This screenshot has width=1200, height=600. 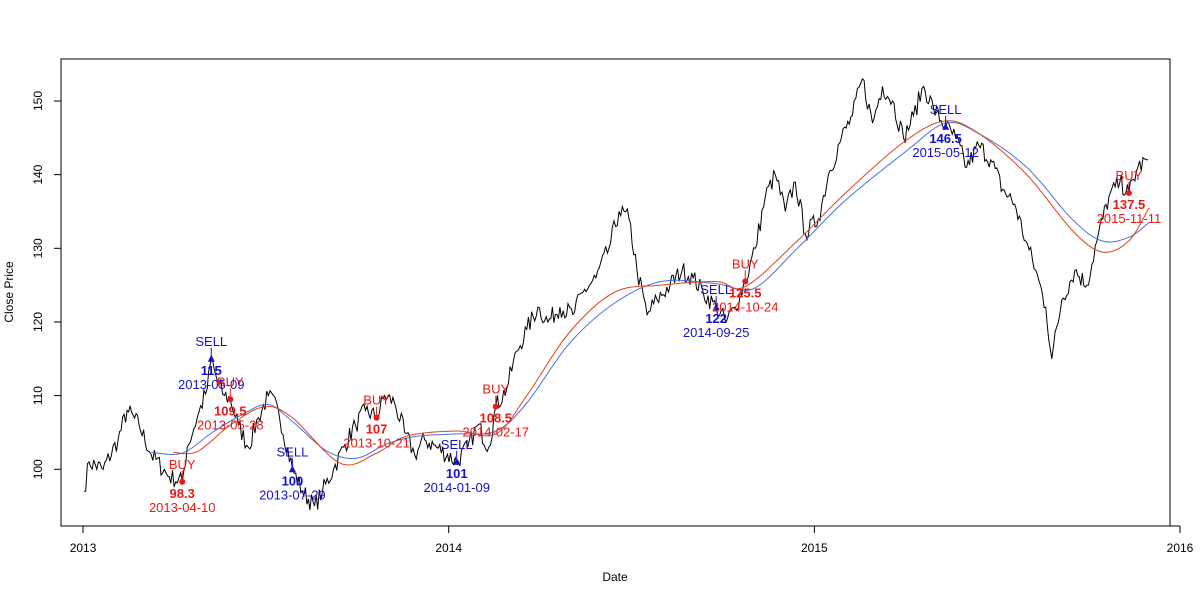 I want to click on y-axis-title: Close Price, so click(x=9, y=292).